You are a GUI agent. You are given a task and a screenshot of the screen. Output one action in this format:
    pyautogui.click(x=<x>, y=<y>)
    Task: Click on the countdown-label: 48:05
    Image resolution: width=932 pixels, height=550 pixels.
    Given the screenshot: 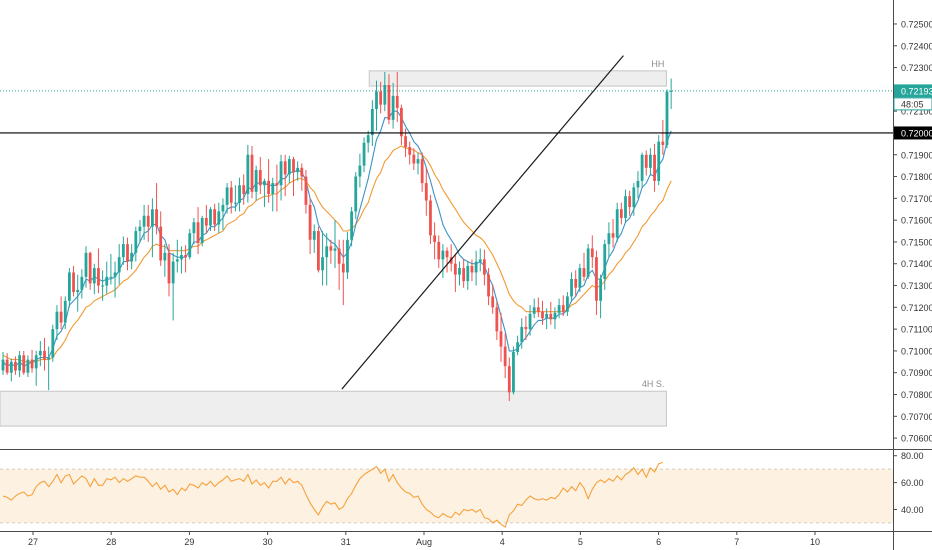 What is the action you would take?
    pyautogui.click(x=912, y=104)
    